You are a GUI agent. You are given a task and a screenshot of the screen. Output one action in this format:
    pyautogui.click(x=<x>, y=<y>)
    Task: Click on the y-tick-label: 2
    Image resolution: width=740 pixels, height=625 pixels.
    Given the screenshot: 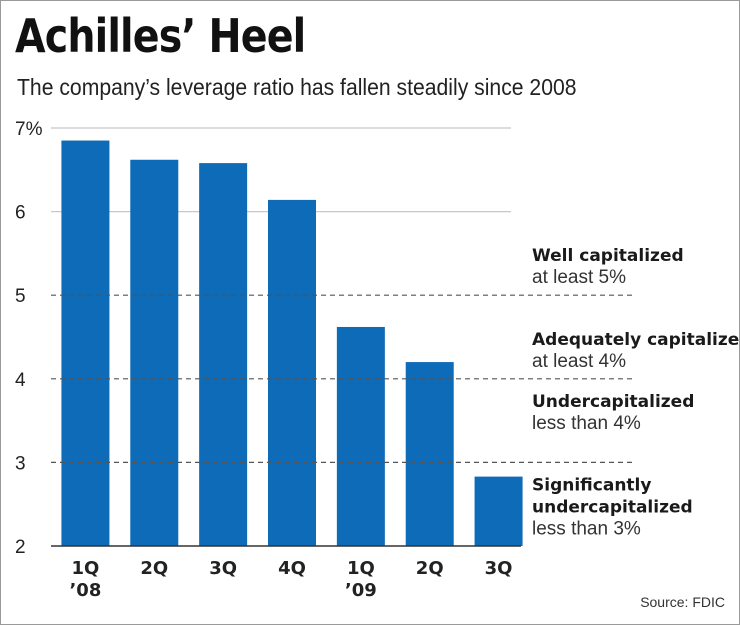 What is the action you would take?
    pyautogui.click(x=20, y=547)
    